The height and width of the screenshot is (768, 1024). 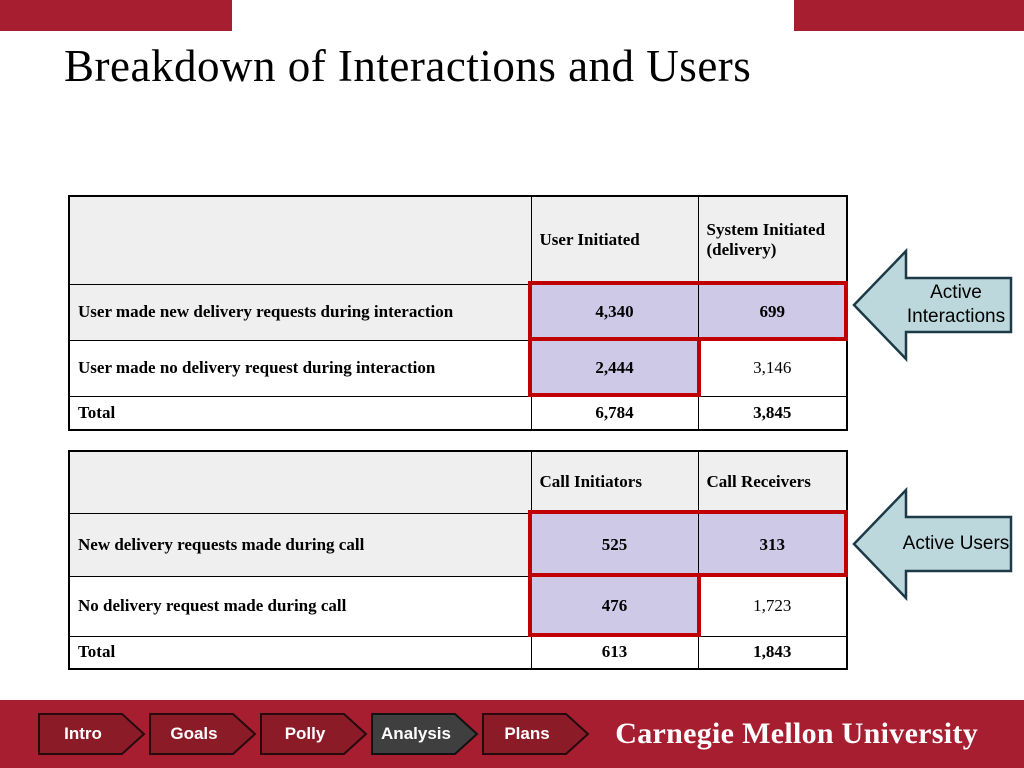 What do you see at coordinates (772, 312) in the screenshot?
I see `table-cell: 699` at bounding box center [772, 312].